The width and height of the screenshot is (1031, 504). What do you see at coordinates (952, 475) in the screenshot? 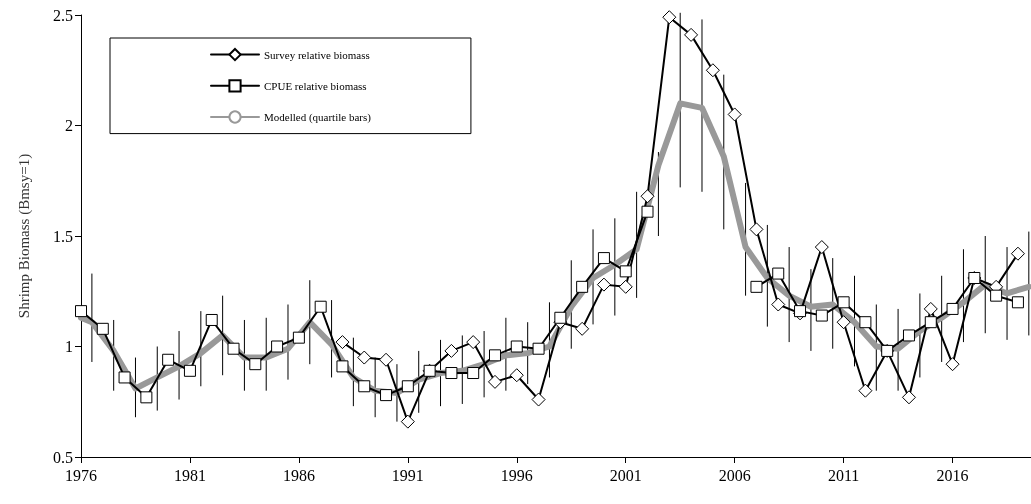
I see `x-tick-label: 2016` at bounding box center [952, 475].